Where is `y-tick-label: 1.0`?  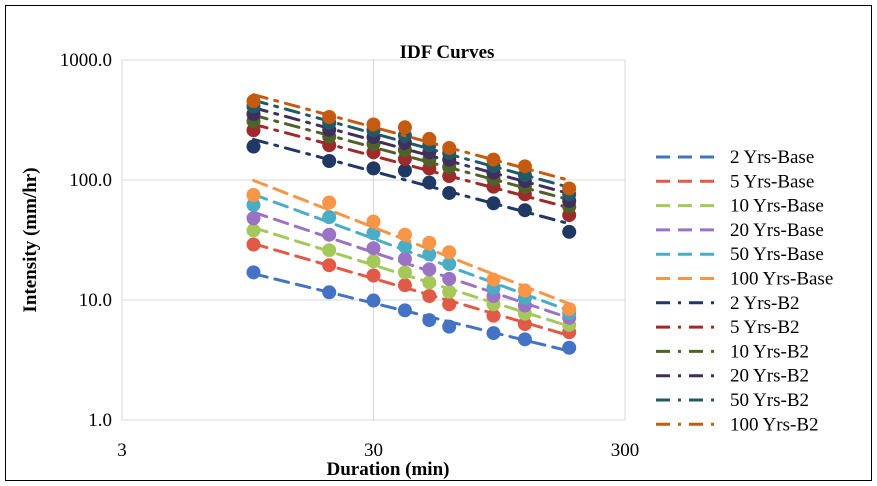
y-tick-label: 1.0 is located at coordinates (100, 420).